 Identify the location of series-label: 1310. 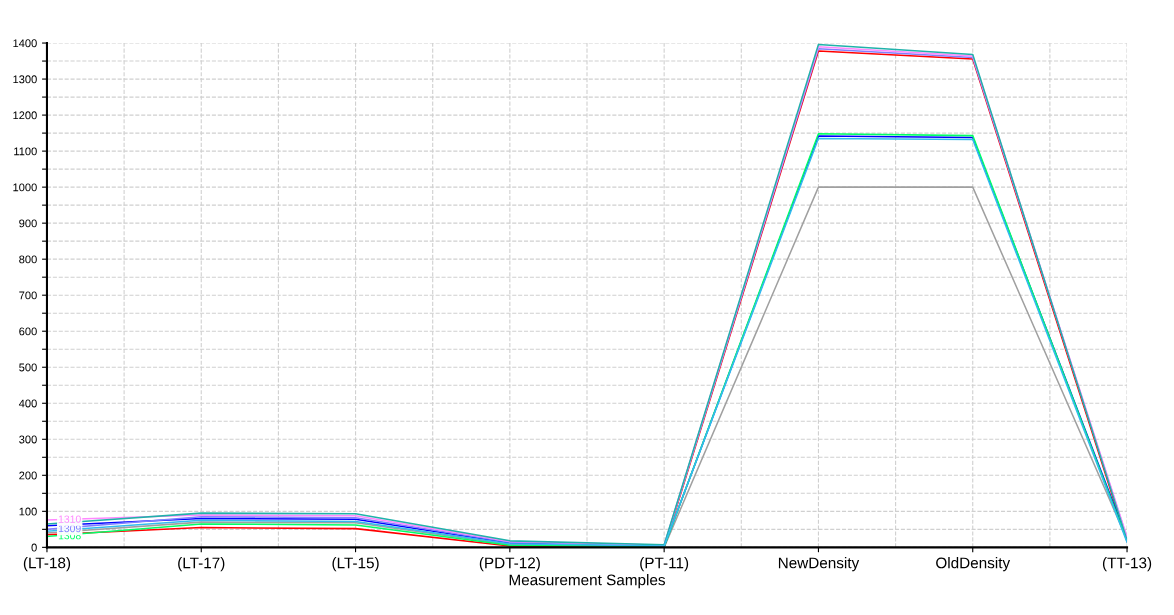
(69, 519).